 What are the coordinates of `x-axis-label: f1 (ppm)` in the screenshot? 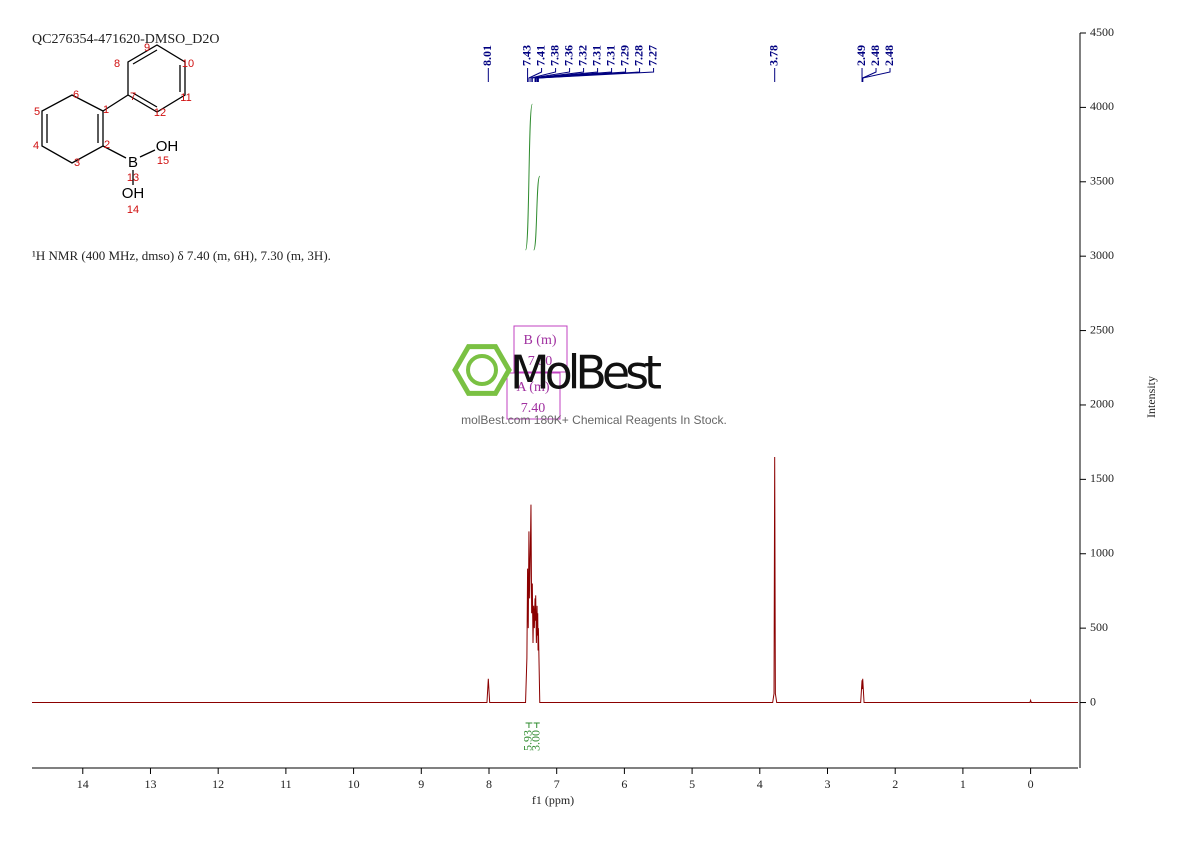 It's located at (553, 800).